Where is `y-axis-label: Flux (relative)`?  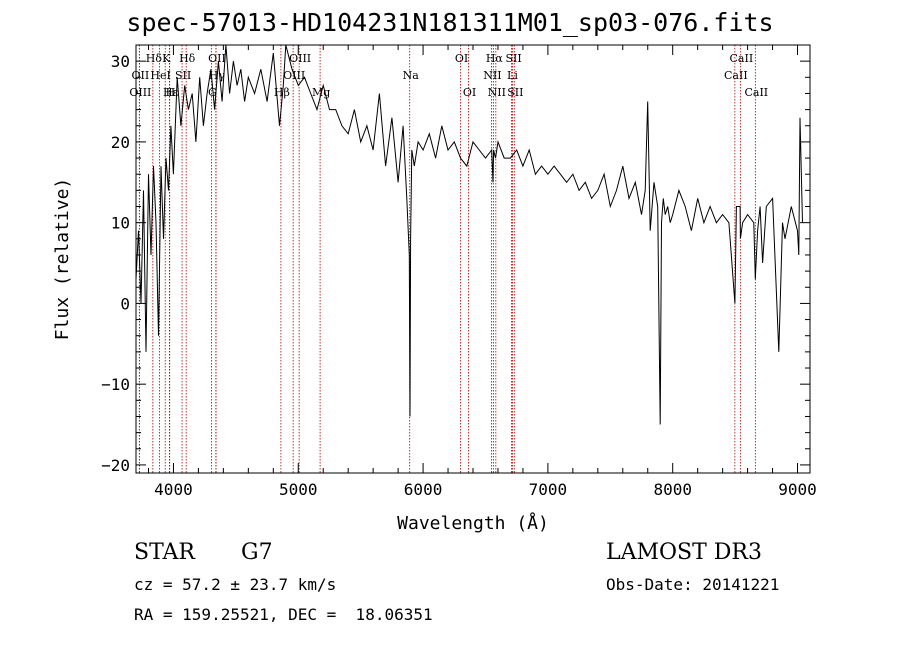
y-axis-label: Flux (relative) is located at coordinates (62, 259).